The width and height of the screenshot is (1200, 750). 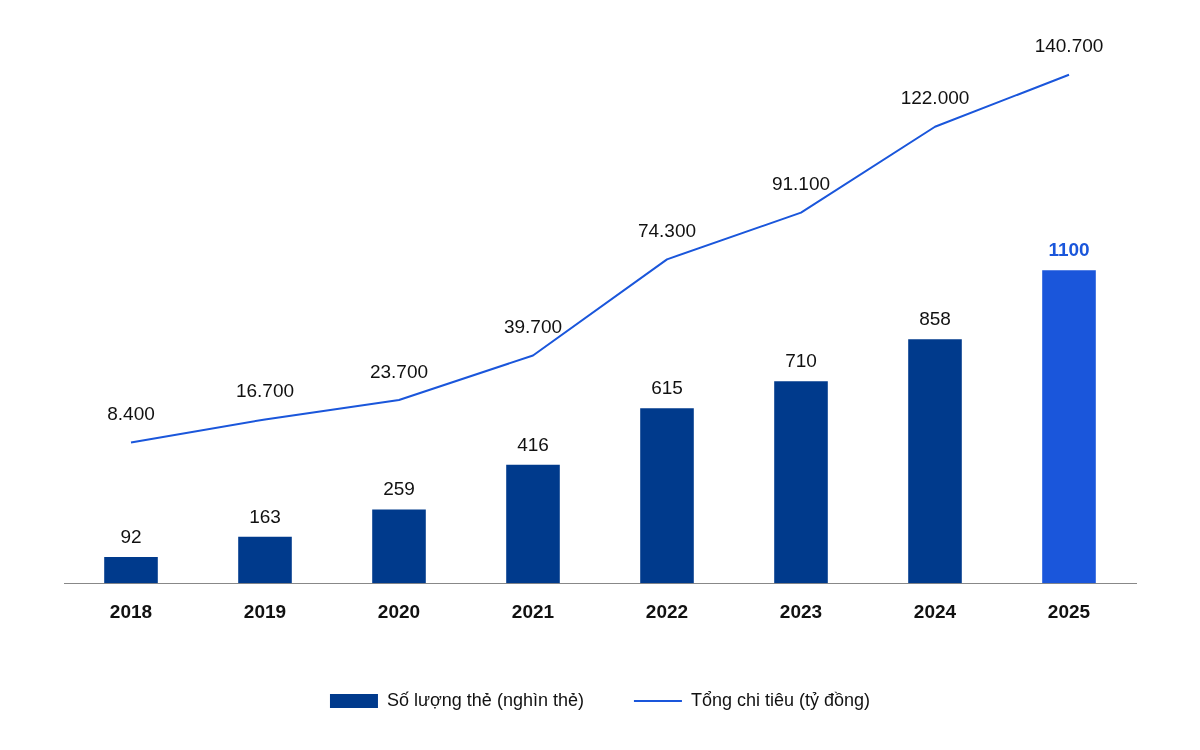 I want to click on x-tick-label: 2019, so click(x=265, y=611).